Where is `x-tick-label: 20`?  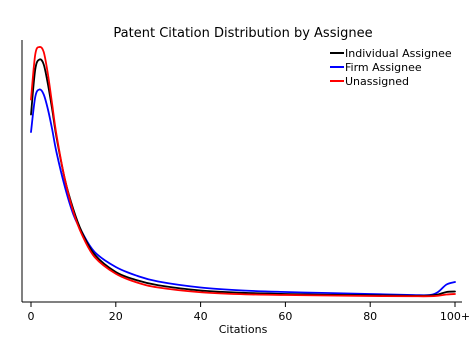
x-tick-label: 20 is located at coordinates (116, 316).